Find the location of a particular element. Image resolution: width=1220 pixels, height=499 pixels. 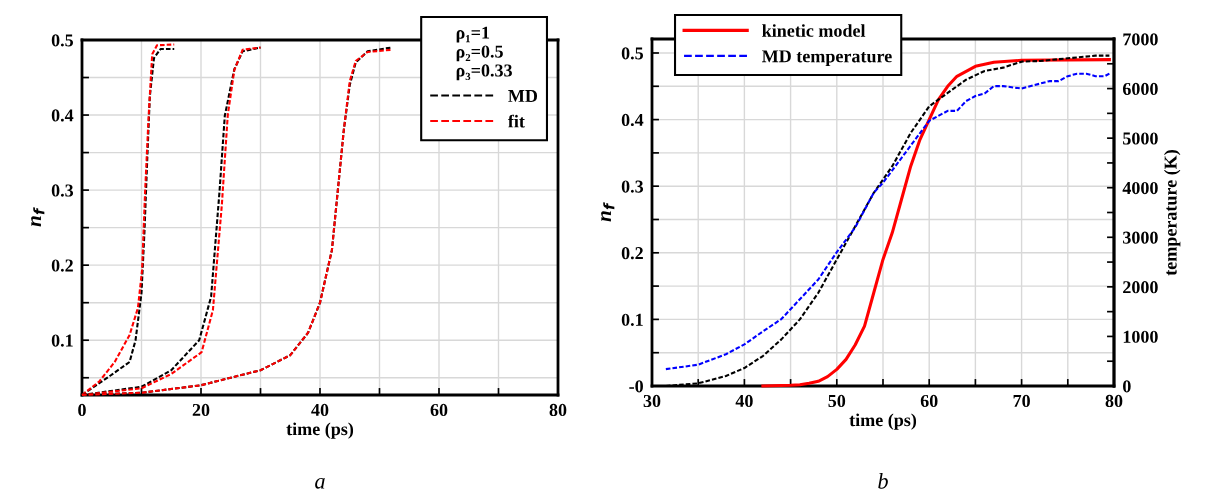

legend-label: MD temperature is located at coordinates (827, 58).